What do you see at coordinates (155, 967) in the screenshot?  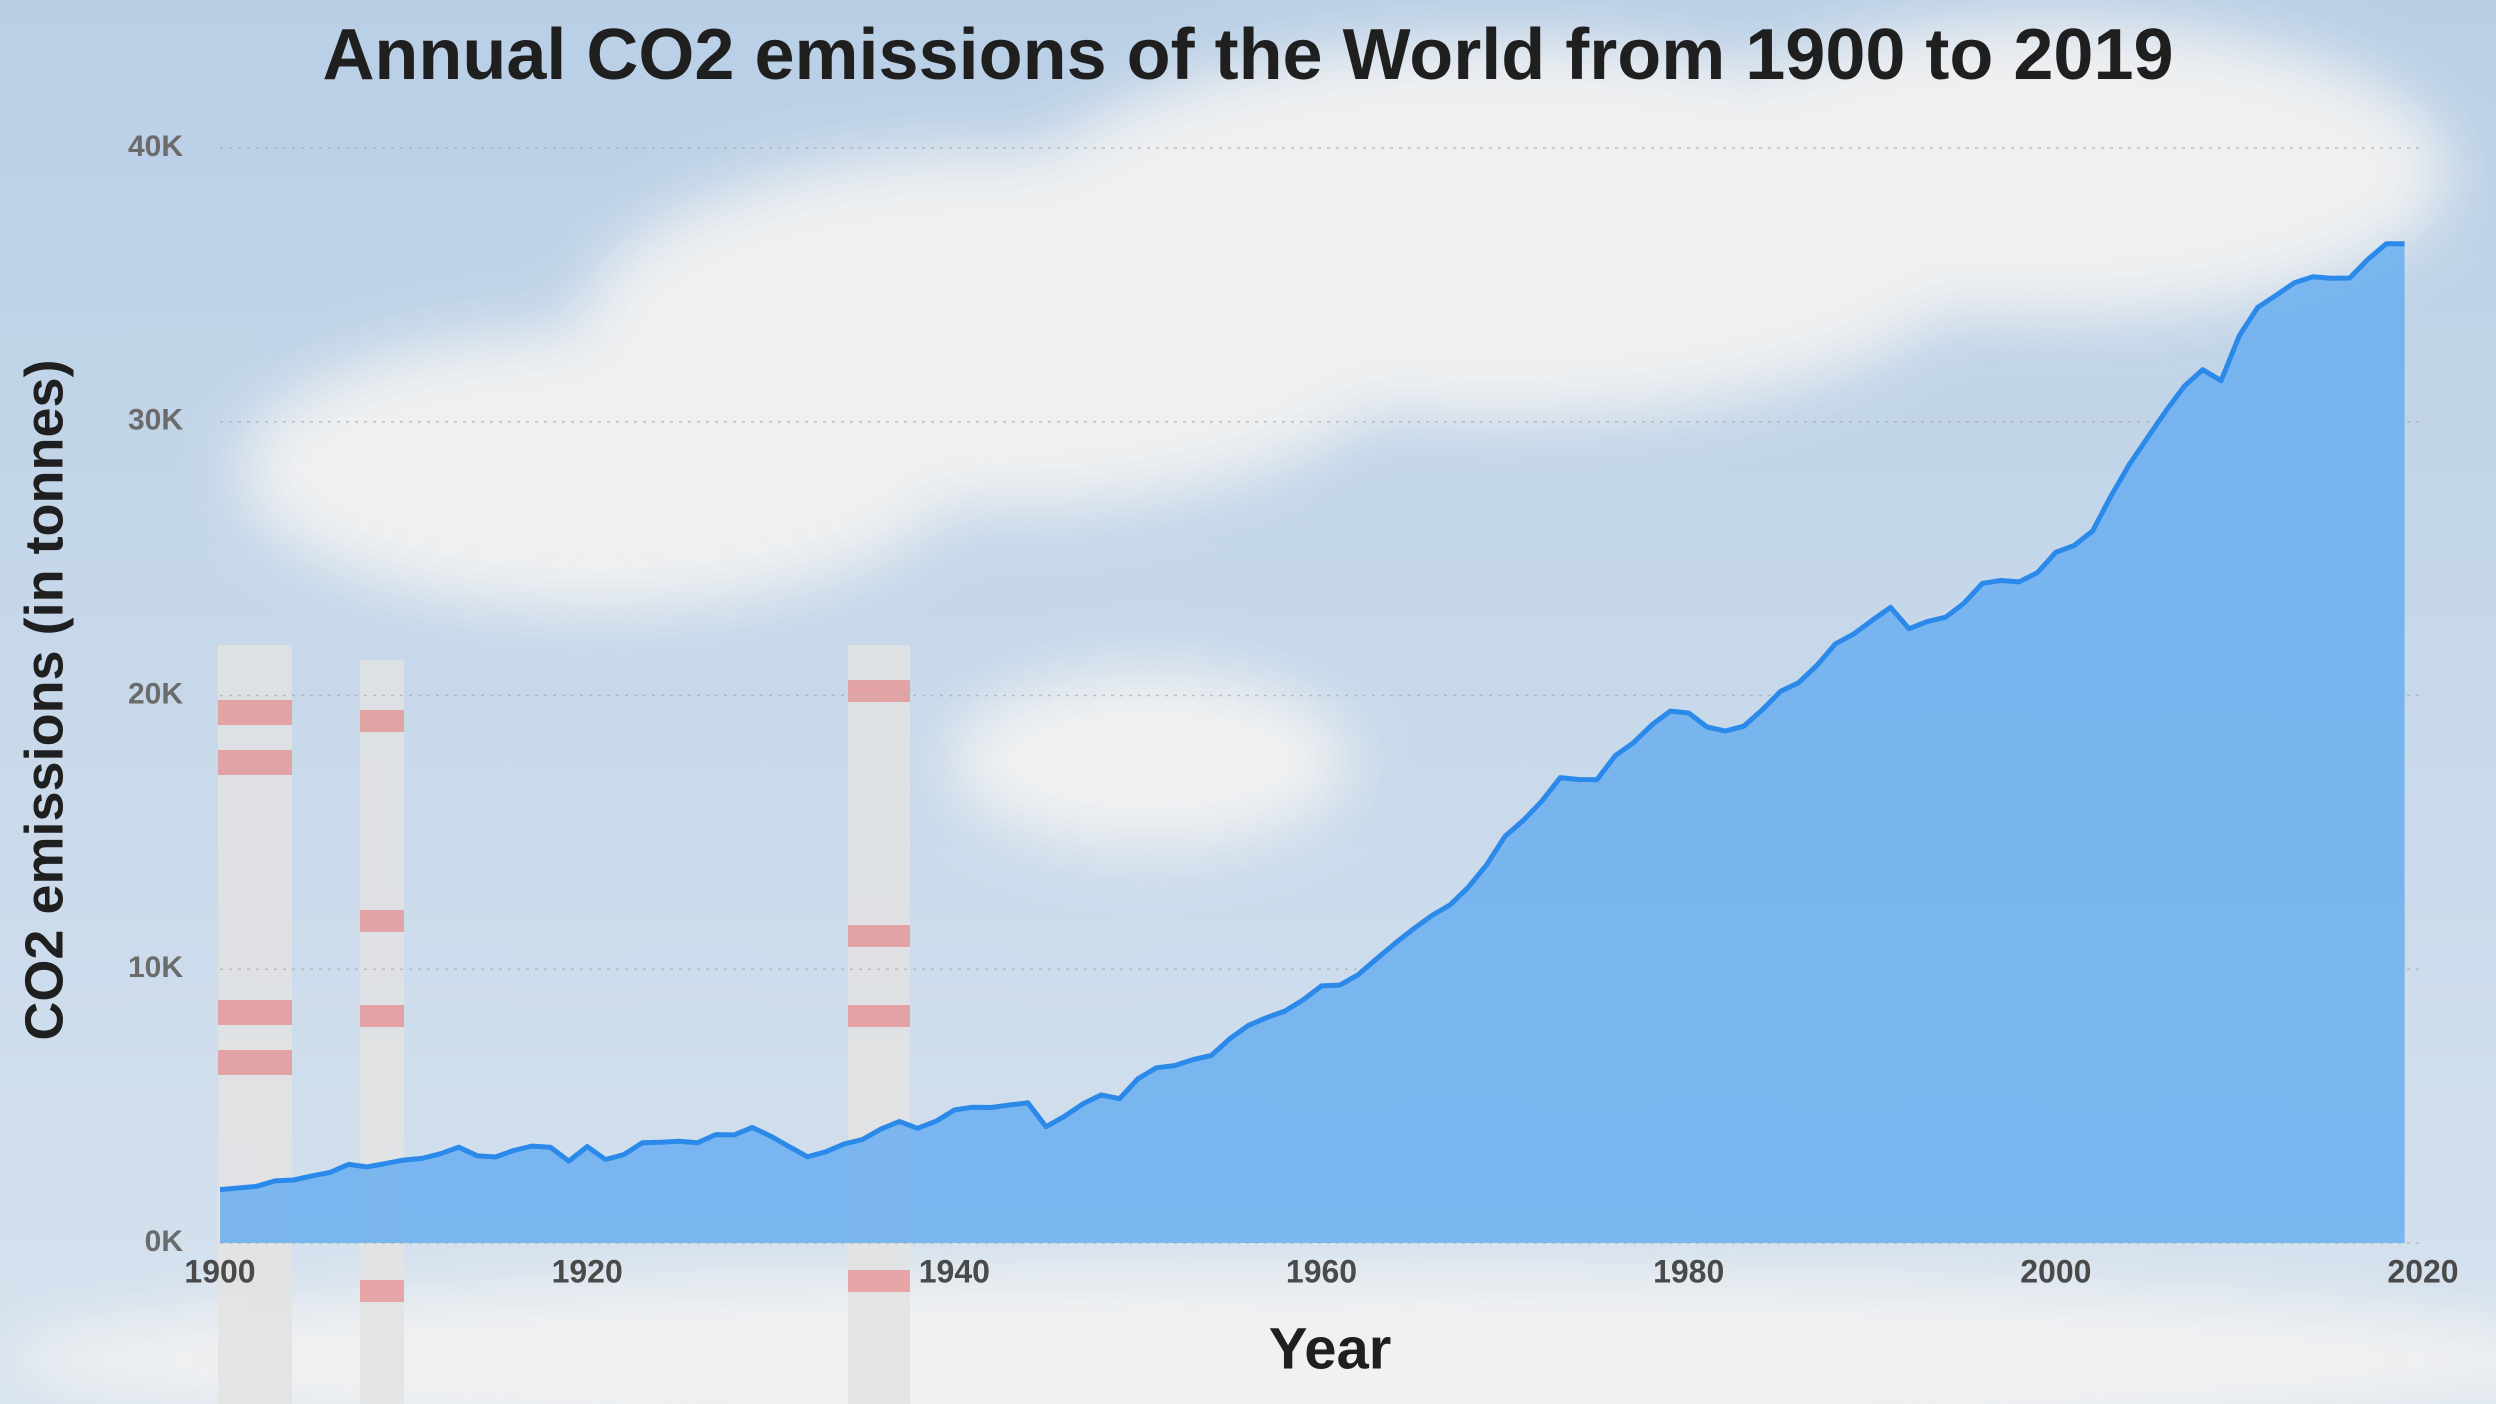 I see `y-tick-label: 10K` at bounding box center [155, 967].